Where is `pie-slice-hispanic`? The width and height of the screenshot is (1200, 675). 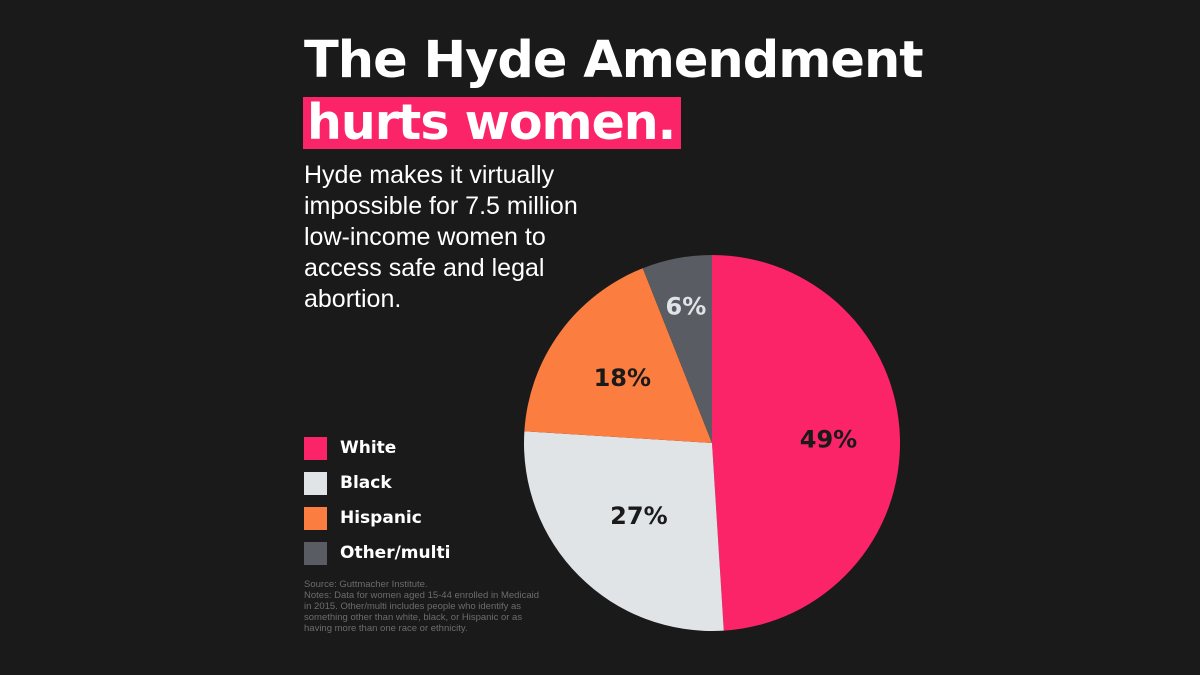 pie-slice-hispanic is located at coordinates (618, 355).